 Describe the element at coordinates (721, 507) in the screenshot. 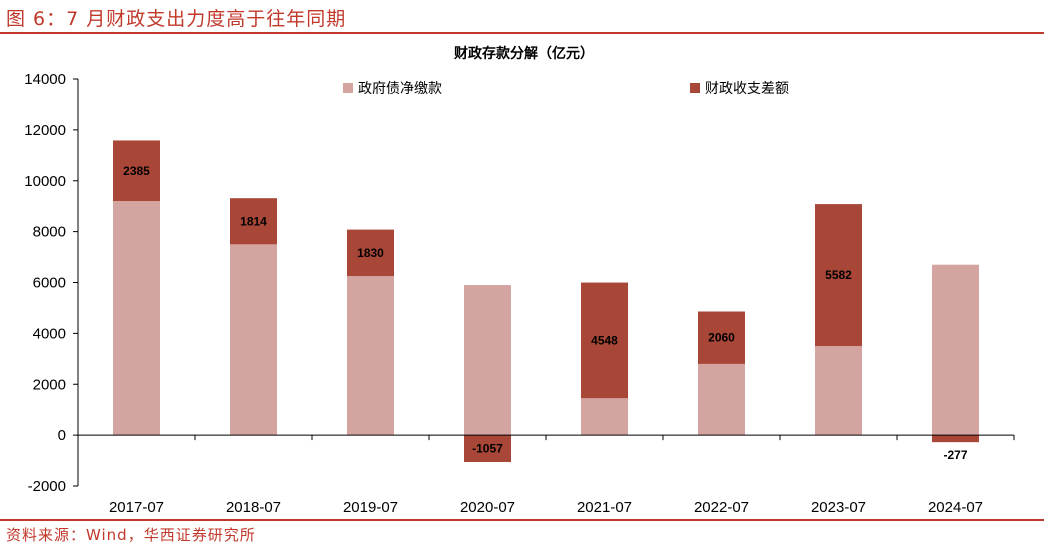

I see `x-tick-label: 2022-07` at that location.